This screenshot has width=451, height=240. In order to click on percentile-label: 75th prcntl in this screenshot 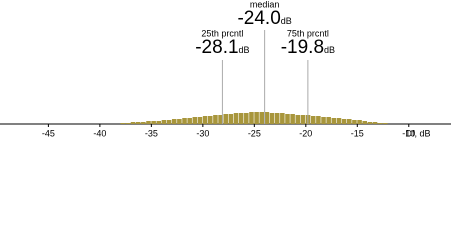, I will do `click(308, 33)`.